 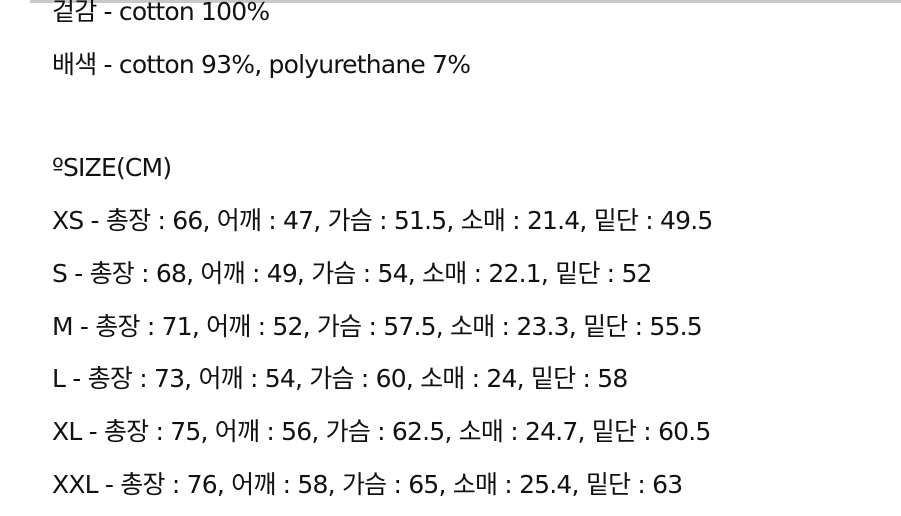 I want to click on material-outer: 겉감 - cotton 100%, so click(x=161, y=13).